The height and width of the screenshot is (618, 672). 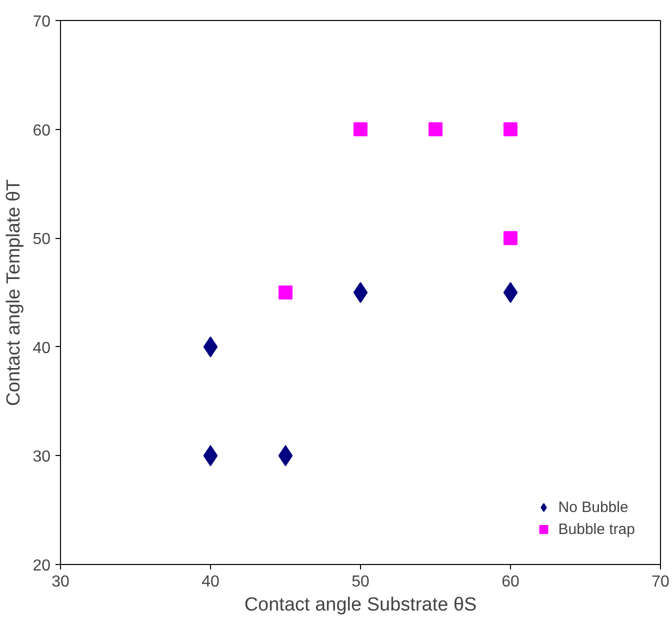 What do you see at coordinates (361, 582) in the screenshot?
I see `x-tick-label: 50` at bounding box center [361, 582].